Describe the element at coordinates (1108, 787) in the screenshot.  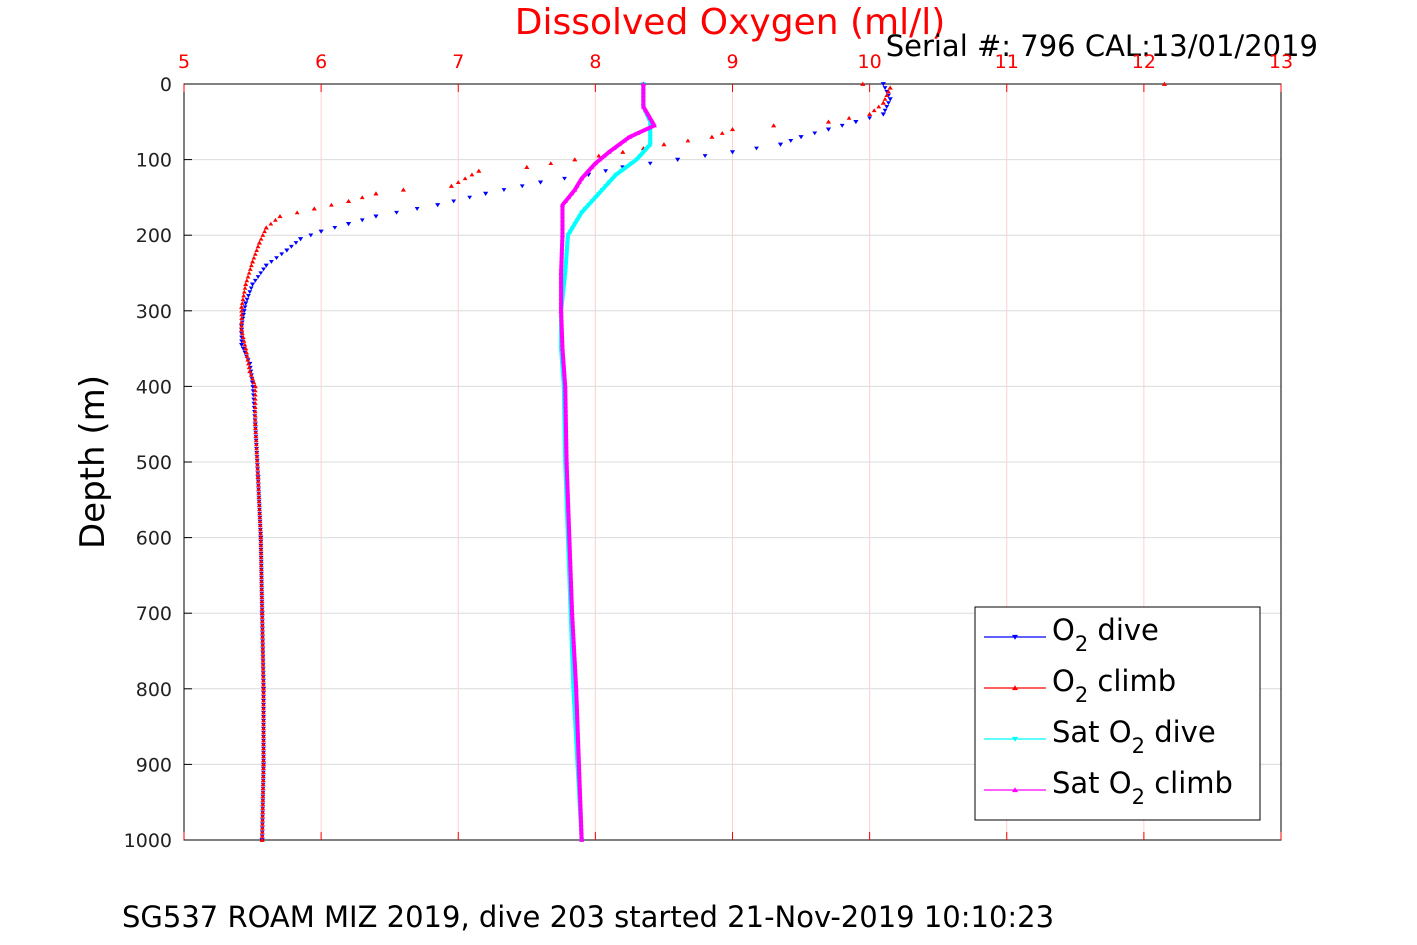
I see `legend-item: Sat O2 climb` at that location.